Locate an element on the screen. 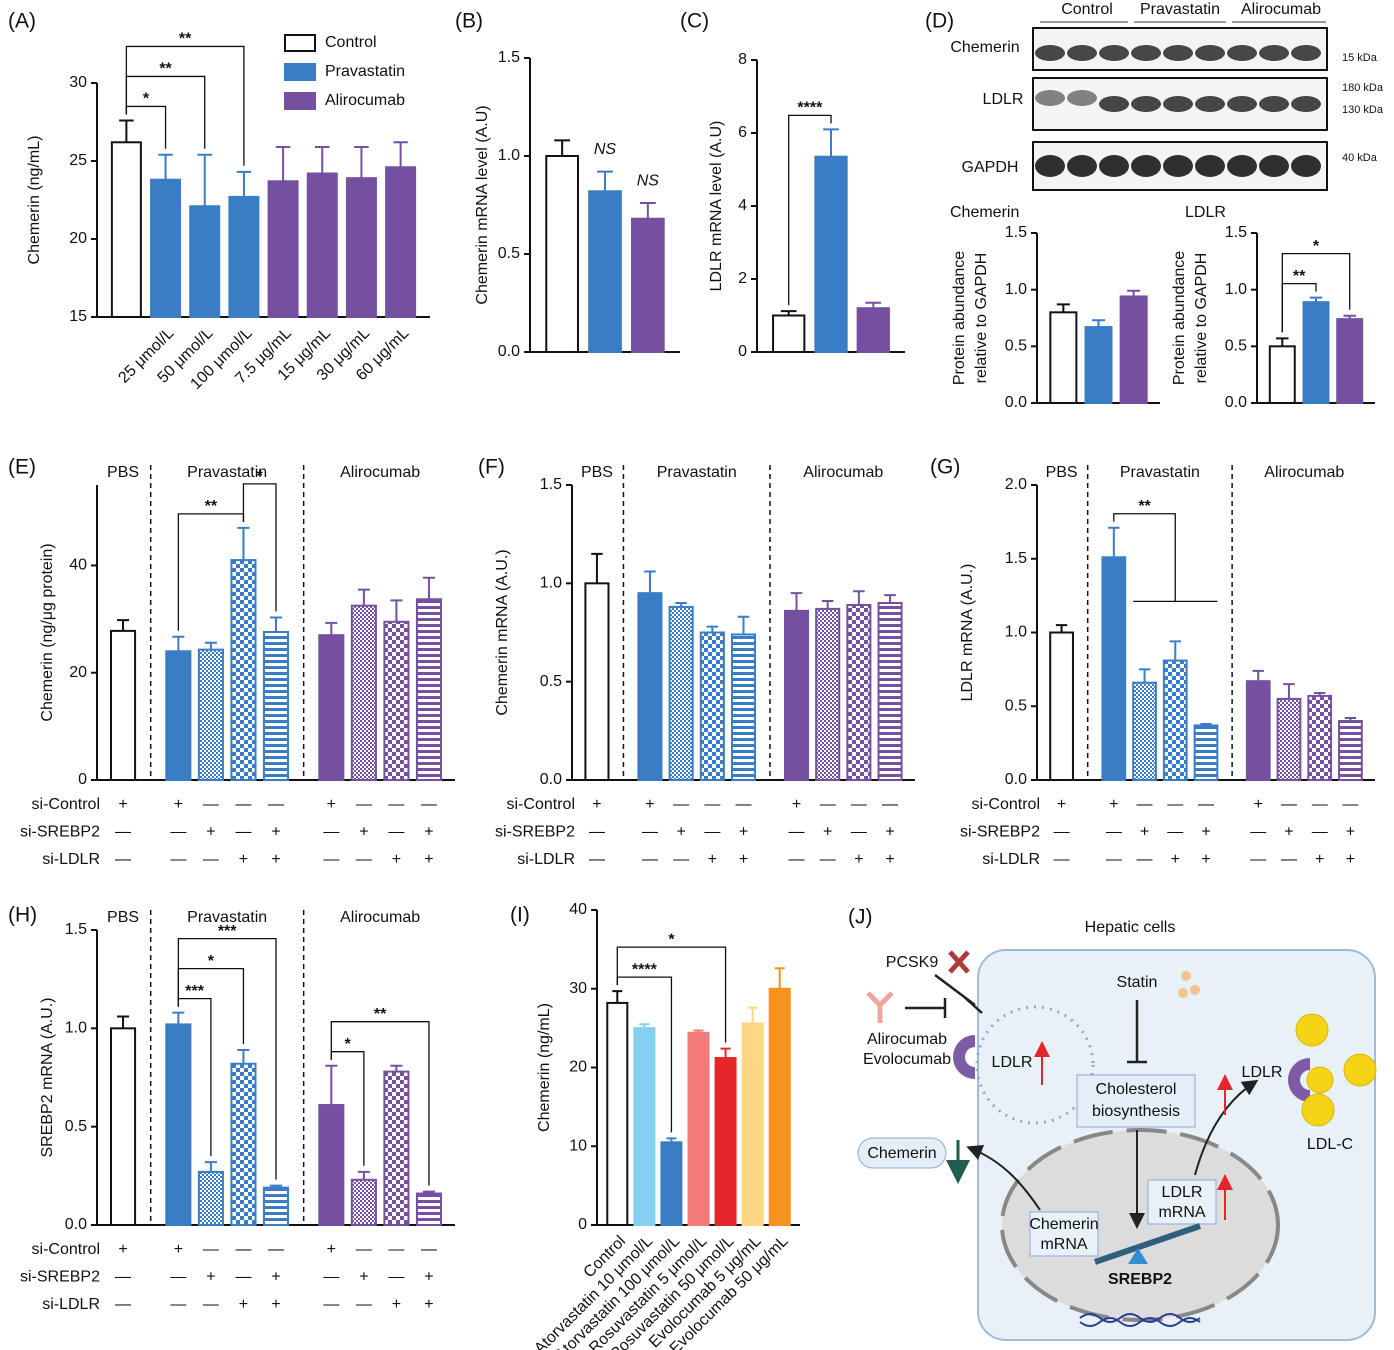 Image resolution: width=1394 pixels, height=1350 pixels. kda-marker: 180 kDa is located at coordinates (1363, 88).